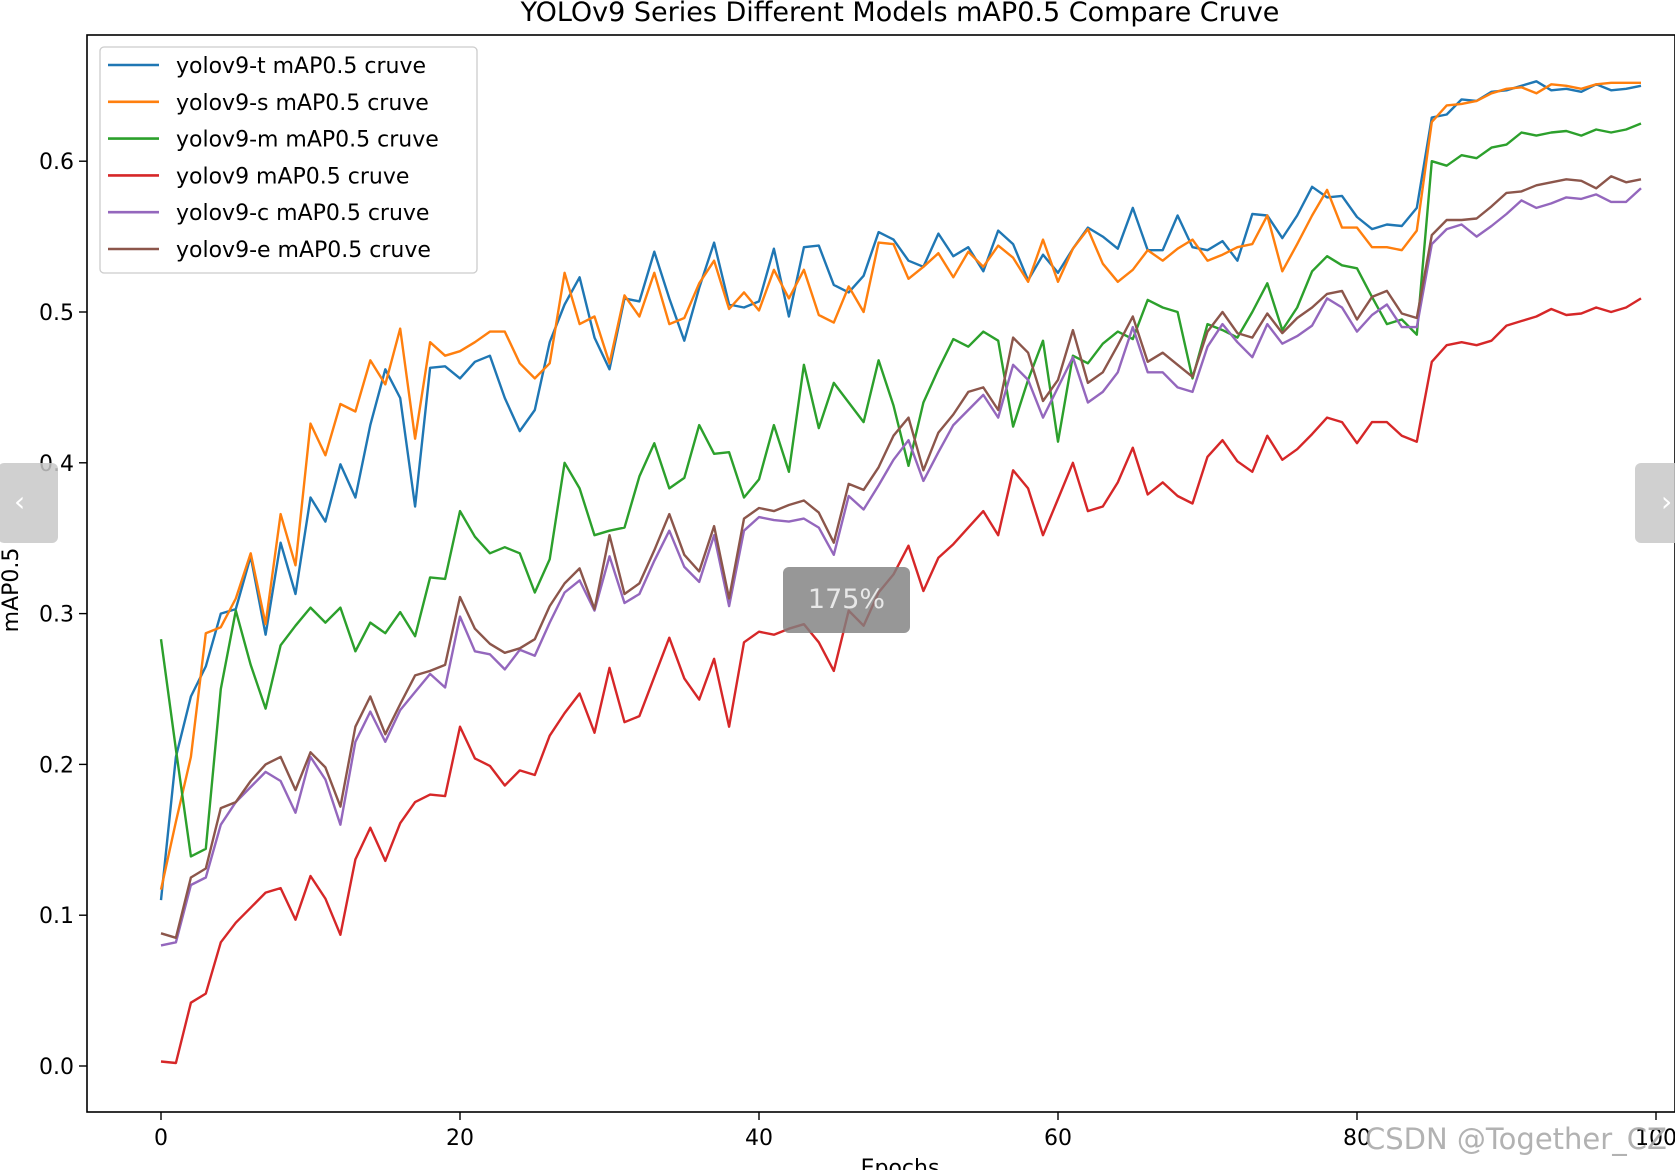  What do you see at coordinates (759, 1138) in the screenshot?
I see `x-tick-label: 40` at bounding box center [759, 1138].